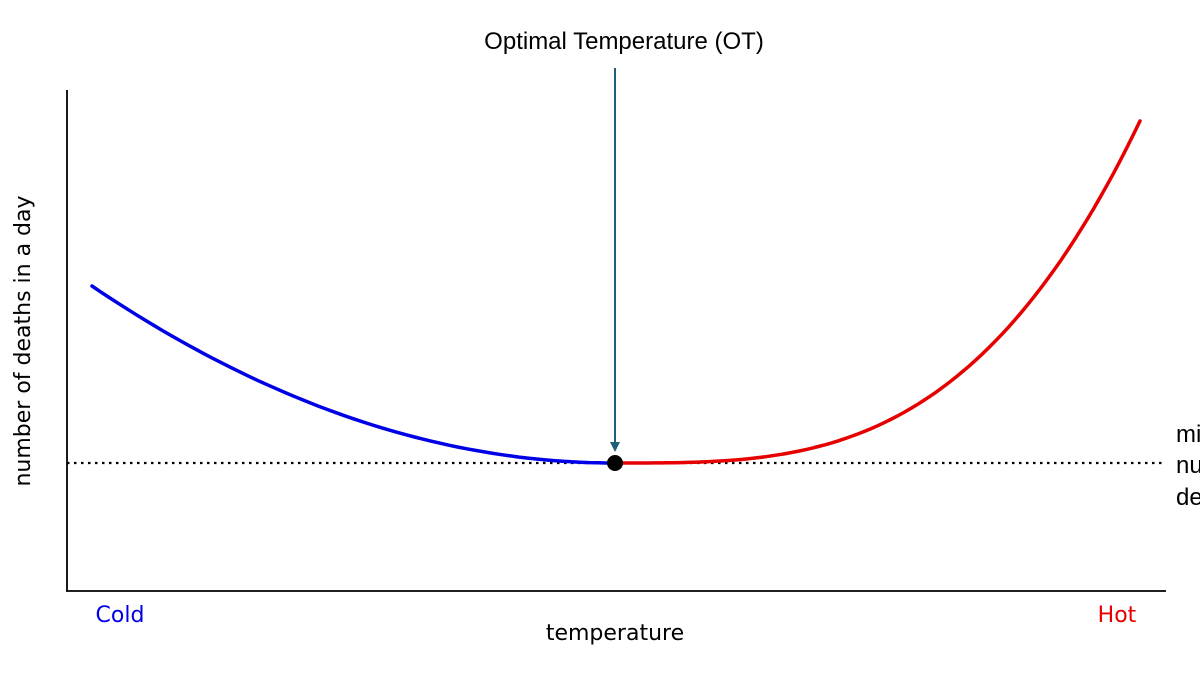 This screenshot has width=1200, height=675. Describe the element at coordinates (120, 615) in the screenshot. I see `cold-label: Cold` at that location.